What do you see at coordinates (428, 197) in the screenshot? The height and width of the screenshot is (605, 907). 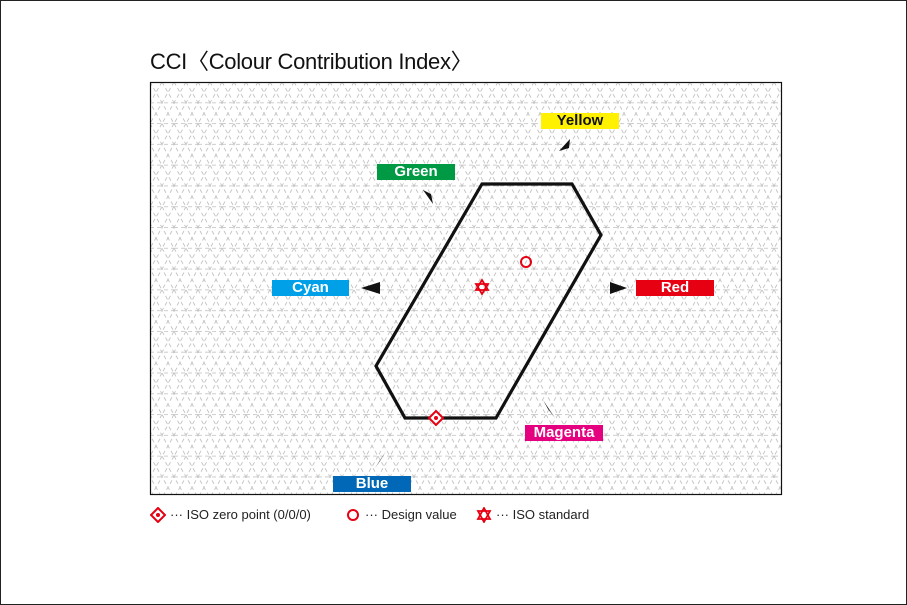 I see `arrow-green-icon` at bounding box center [428, 197].